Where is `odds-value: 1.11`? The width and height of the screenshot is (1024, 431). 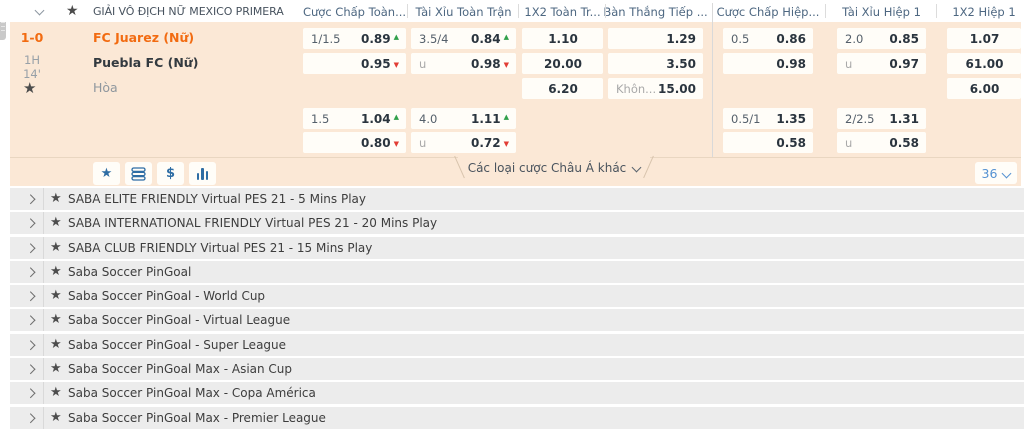 odds-value: 1.11 is located at coordinates (486, 118).